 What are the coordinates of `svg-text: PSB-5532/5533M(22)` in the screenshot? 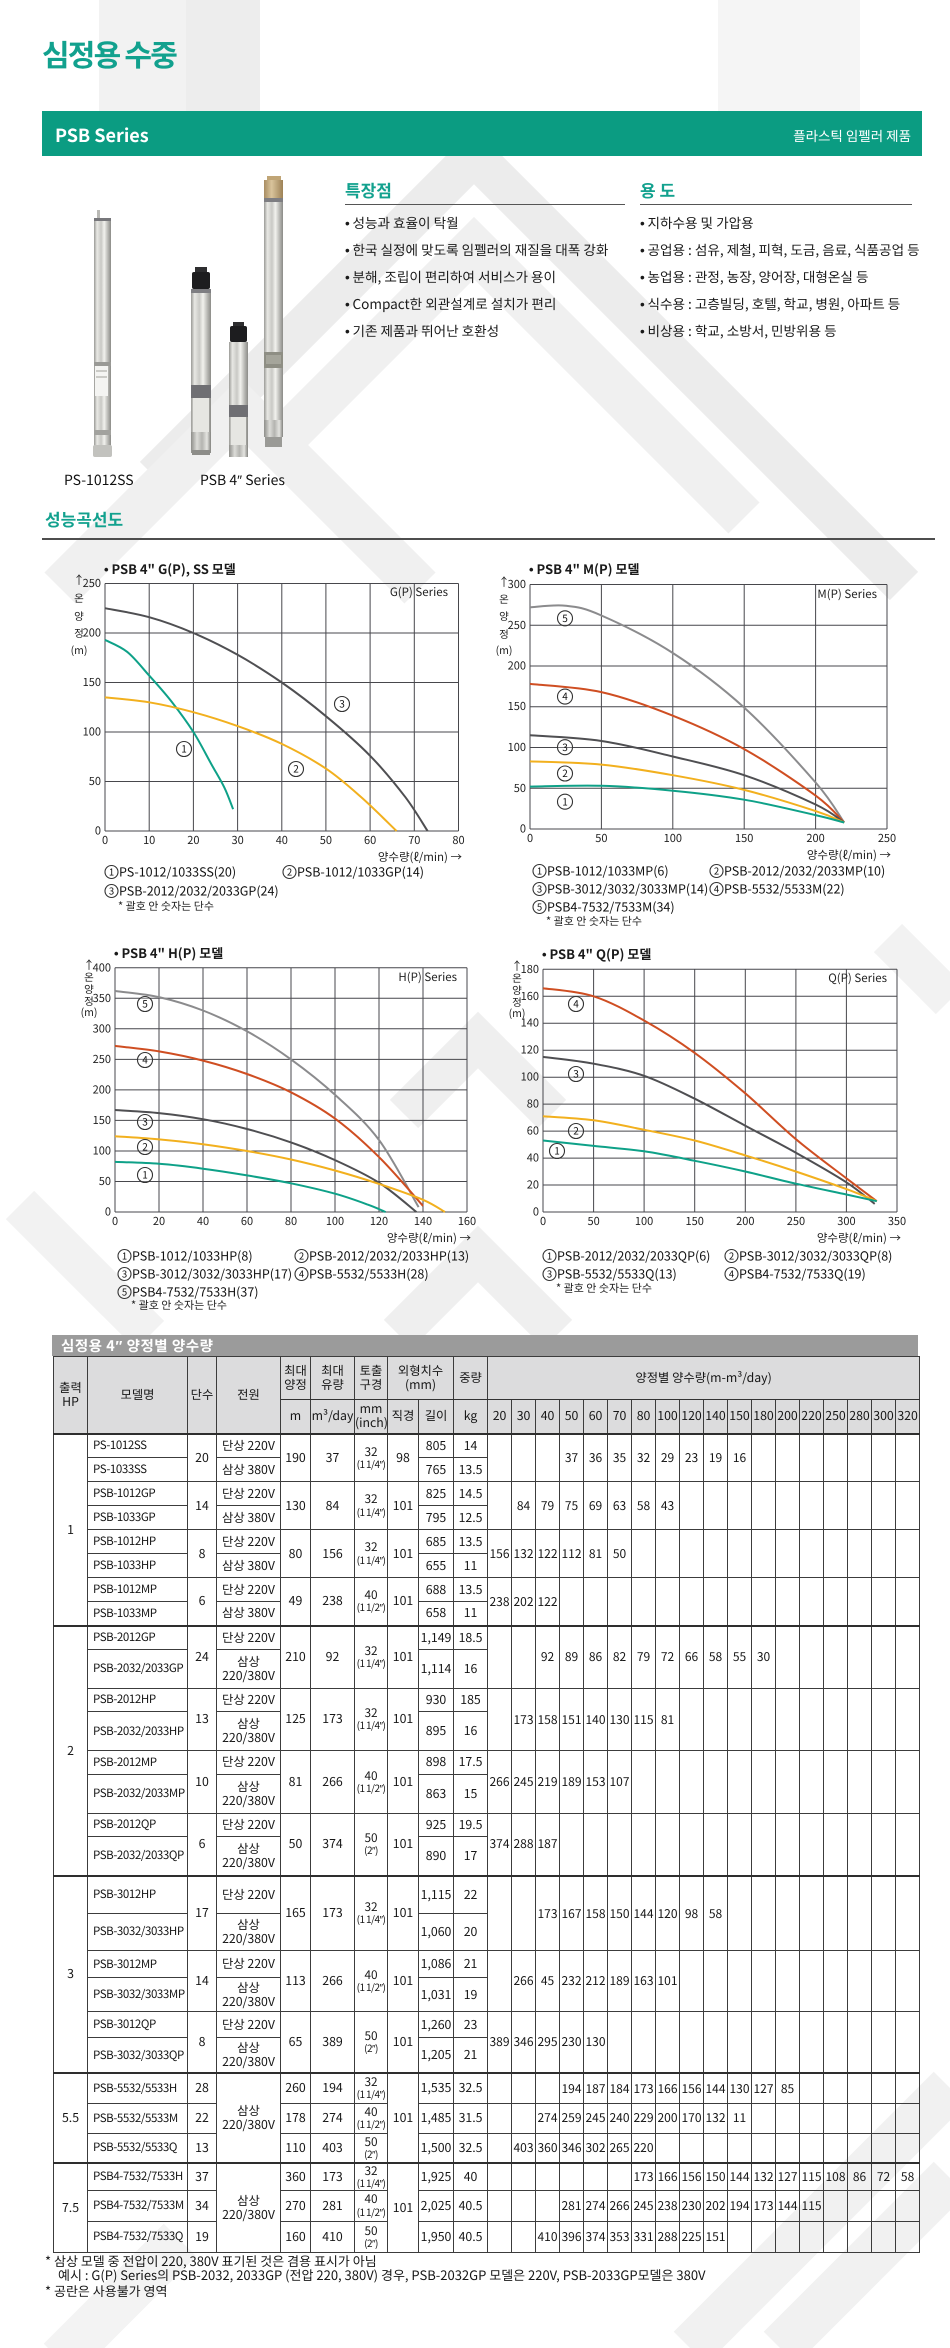 It's located at (784, 887).